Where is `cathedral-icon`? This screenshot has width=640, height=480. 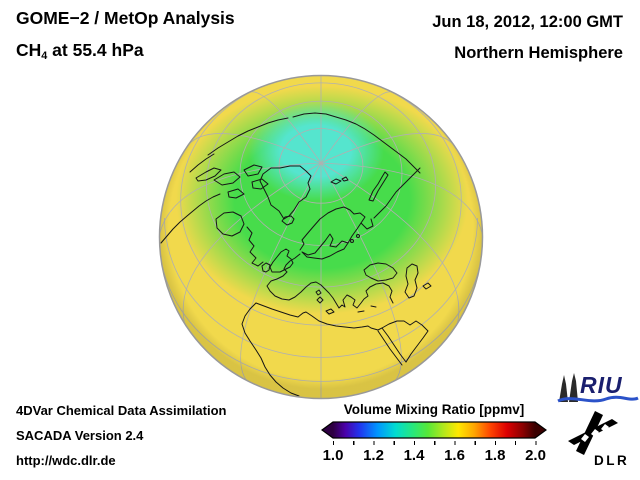
cathedral-icon is located at coordinates (598, 388).